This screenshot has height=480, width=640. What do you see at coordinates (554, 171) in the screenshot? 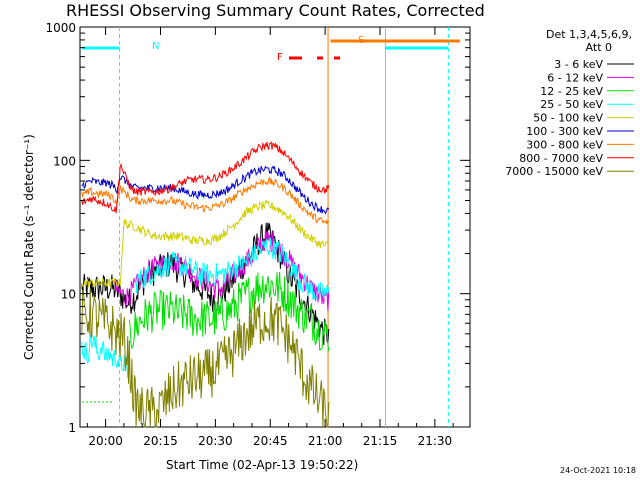
I see `legend-label-8: 7000 - 15000 keV` at bounding box center [554, 171].